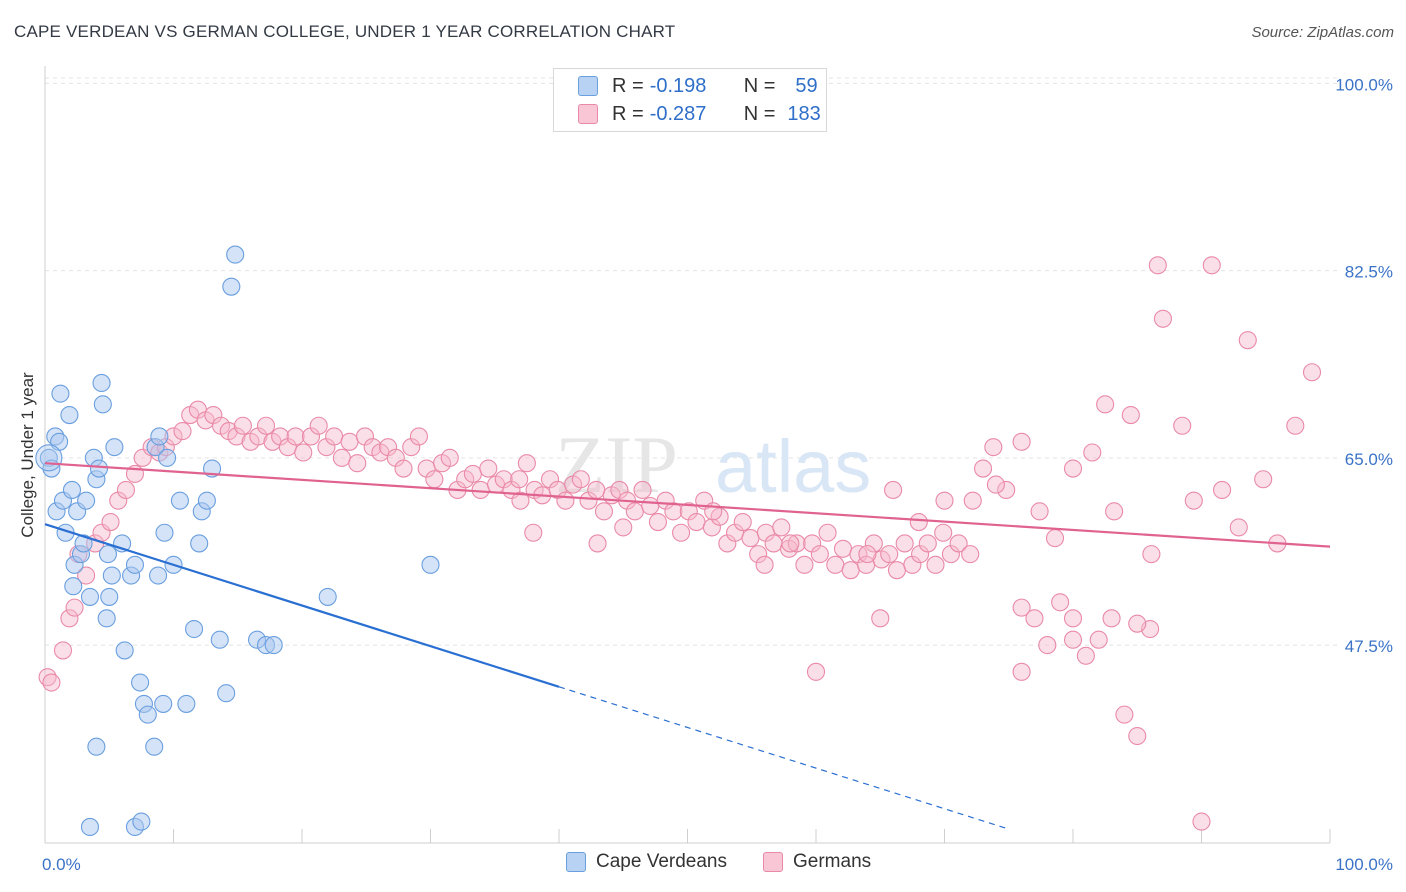  Describe the element at coordinates (832, 861) in the screenshot. I see `bottom-legend-label: Germans` at that location.